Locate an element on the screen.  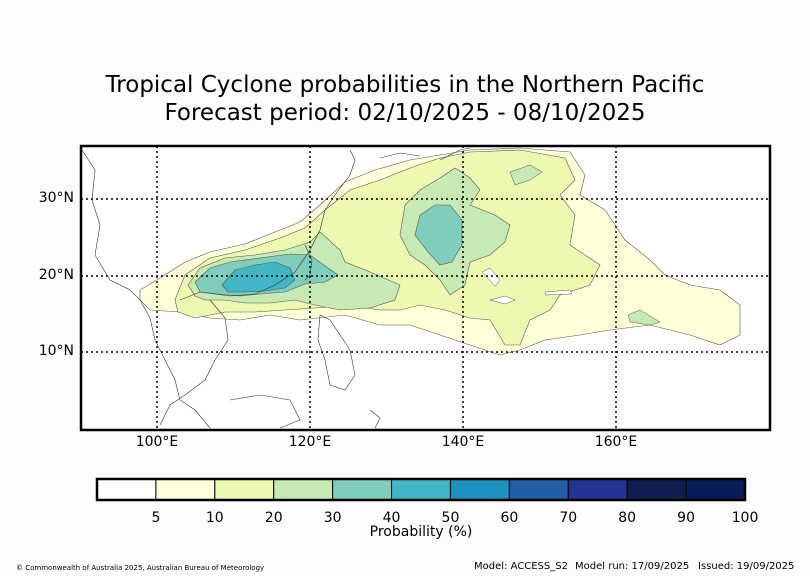
lon-label-160e: 160°E is located at coordinates (616, 442).